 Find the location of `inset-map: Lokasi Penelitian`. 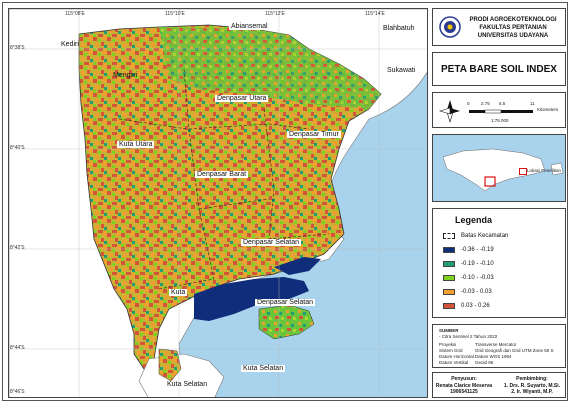

inset-map: Lokasi Penelitian is located at coordinates (499, 168).